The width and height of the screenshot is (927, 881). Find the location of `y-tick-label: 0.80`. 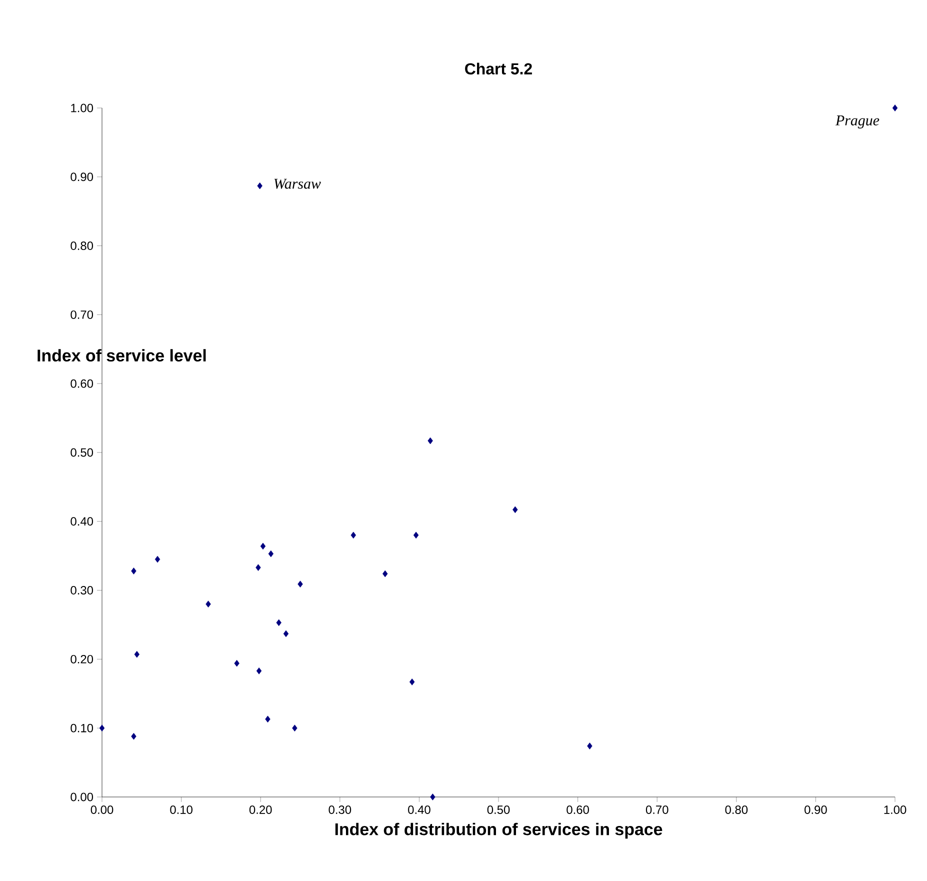

y-tick-label: 0.80 is located at coordinates (82, 246).